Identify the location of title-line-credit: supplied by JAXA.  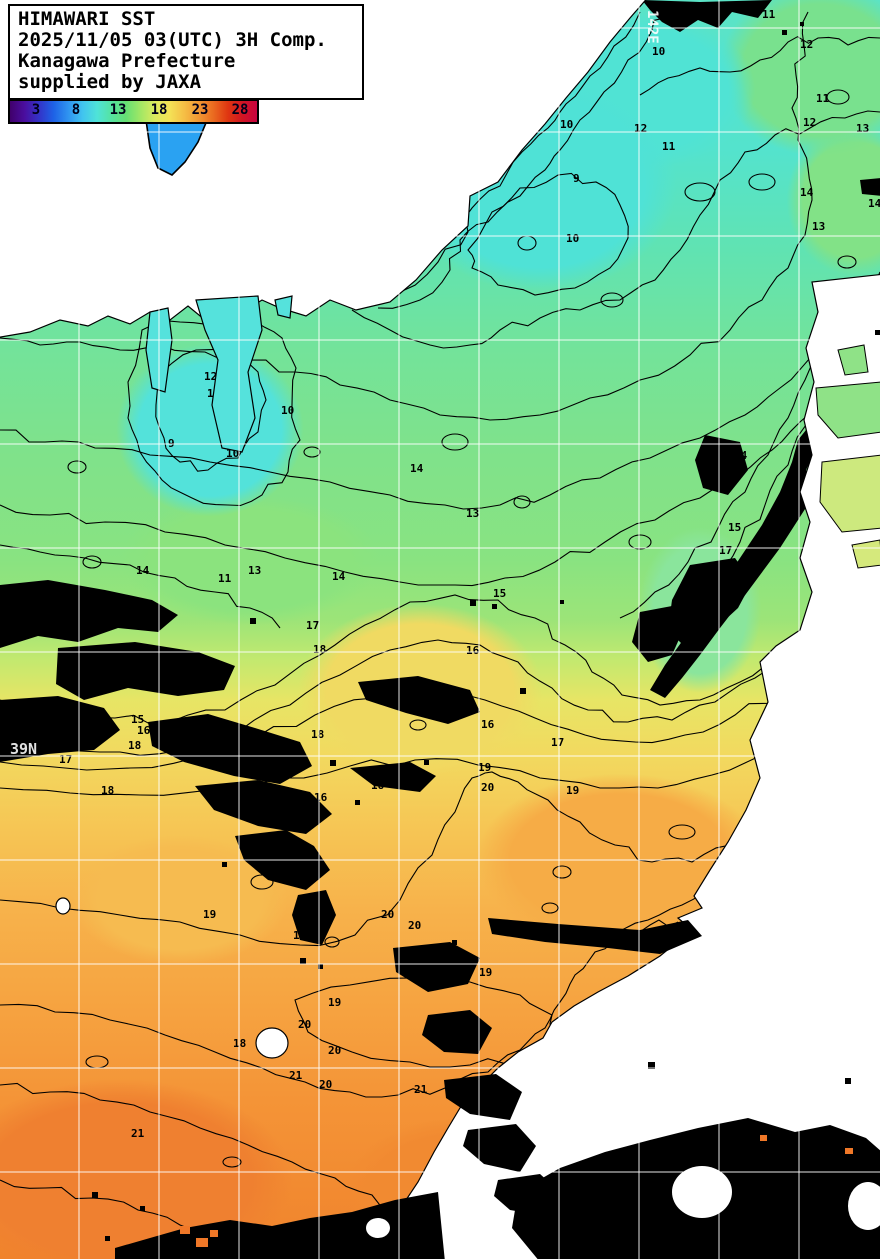
(110, 82).